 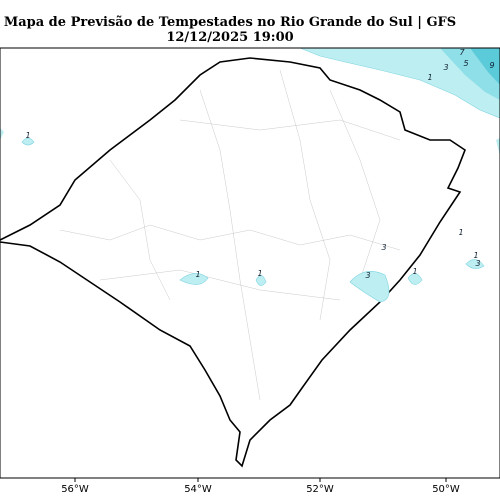 What do you see at coordinates (198, 489) in the screenshot?
I see `x-tick-label: 54°W` at bounding box center [198, 489].